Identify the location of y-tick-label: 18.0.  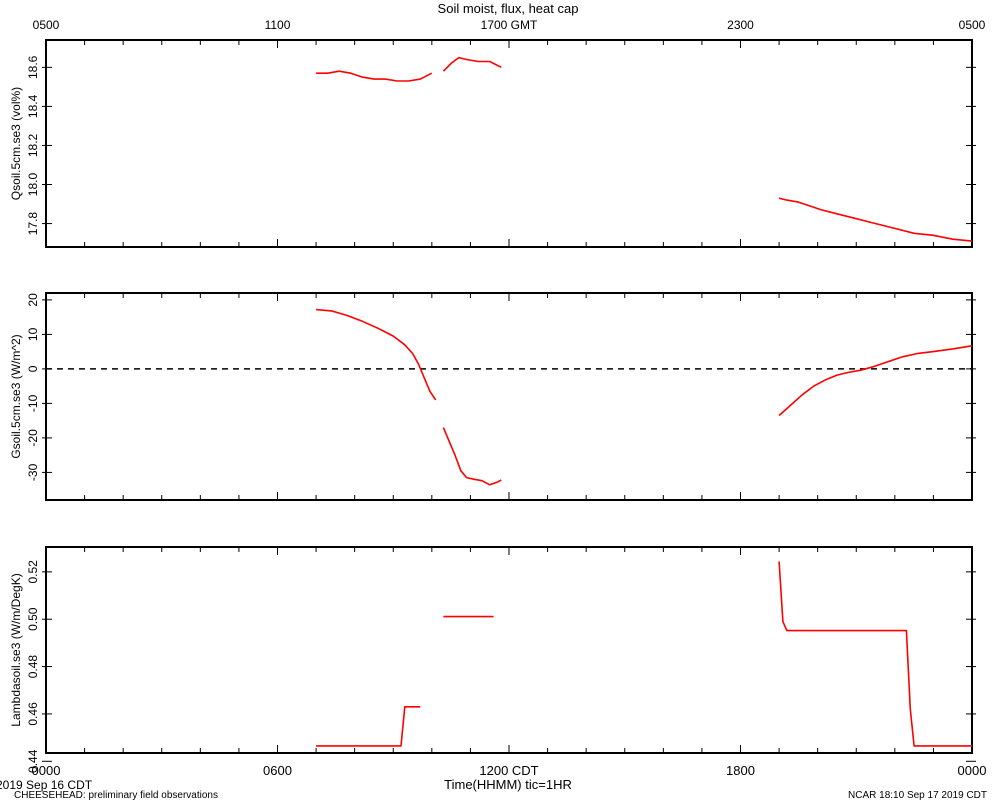
(33, 185).